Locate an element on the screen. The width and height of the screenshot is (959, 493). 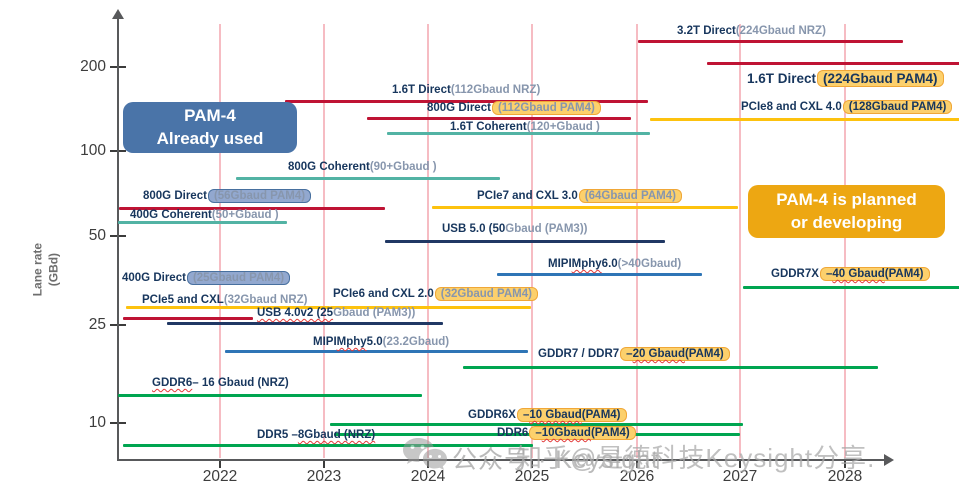
label-text: USB 5.0 (50 is located at coordinates (474, 229).